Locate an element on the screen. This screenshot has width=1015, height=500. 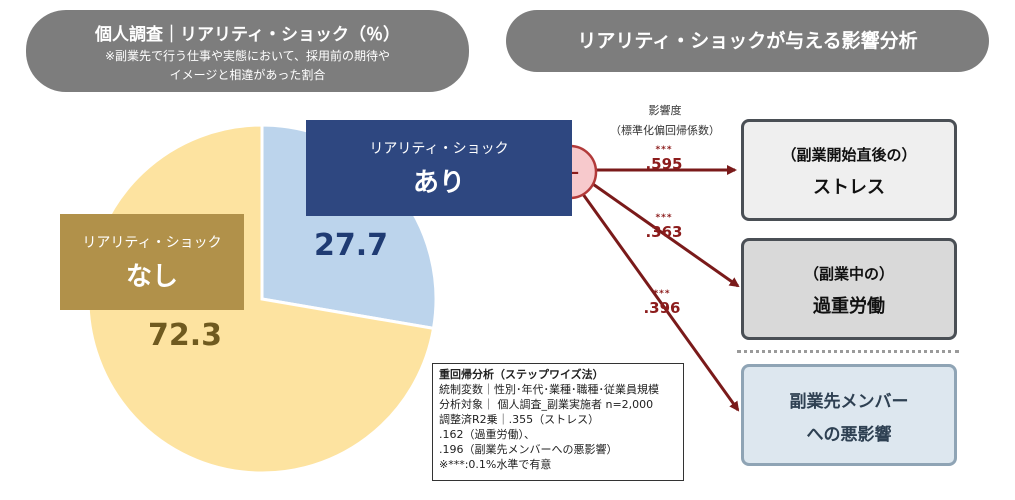
coef-overwork: *** .363 is located at coordinates (664, 227).